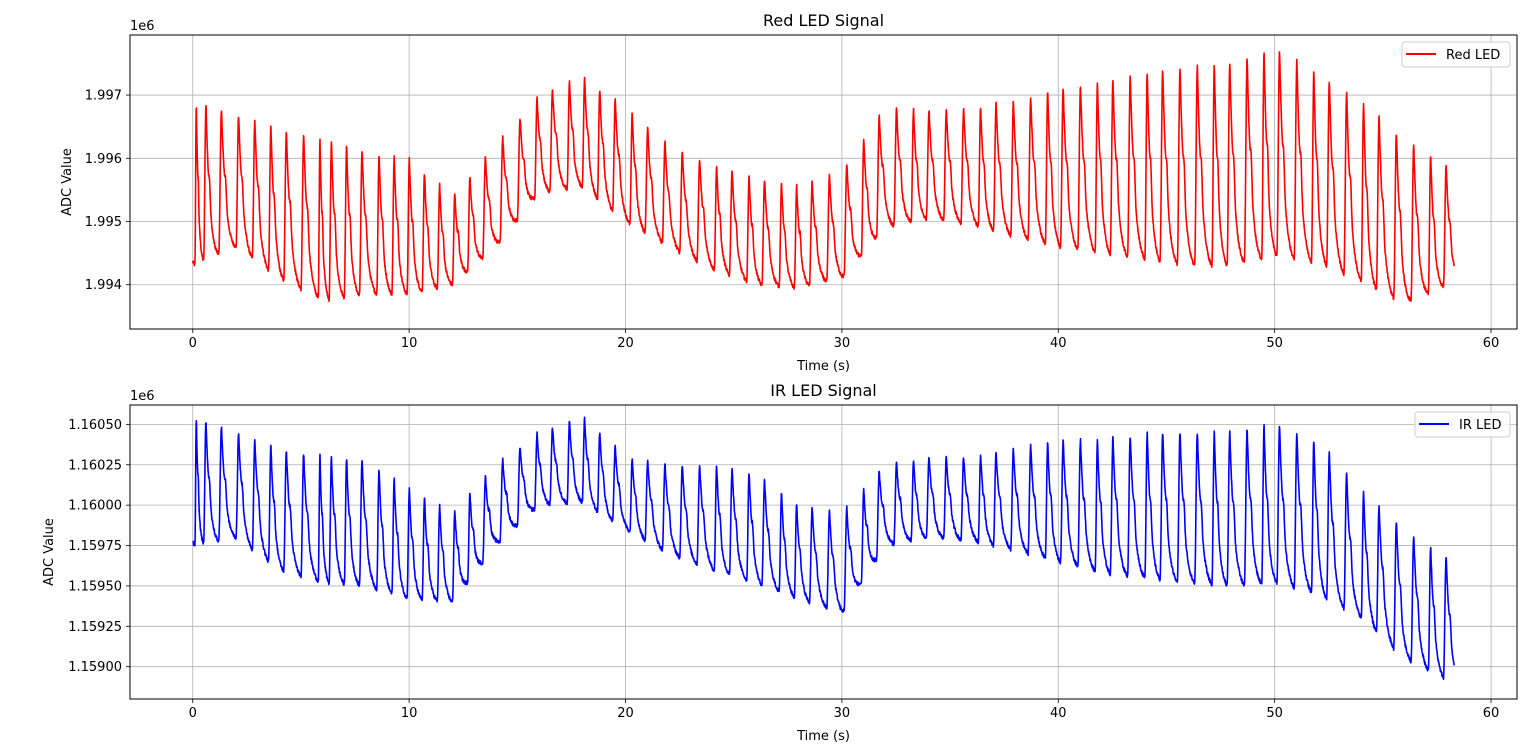 This screenshot has height=754, width=1536. I want to click on red-led-title: Red LED Signal, so click(823, 20).